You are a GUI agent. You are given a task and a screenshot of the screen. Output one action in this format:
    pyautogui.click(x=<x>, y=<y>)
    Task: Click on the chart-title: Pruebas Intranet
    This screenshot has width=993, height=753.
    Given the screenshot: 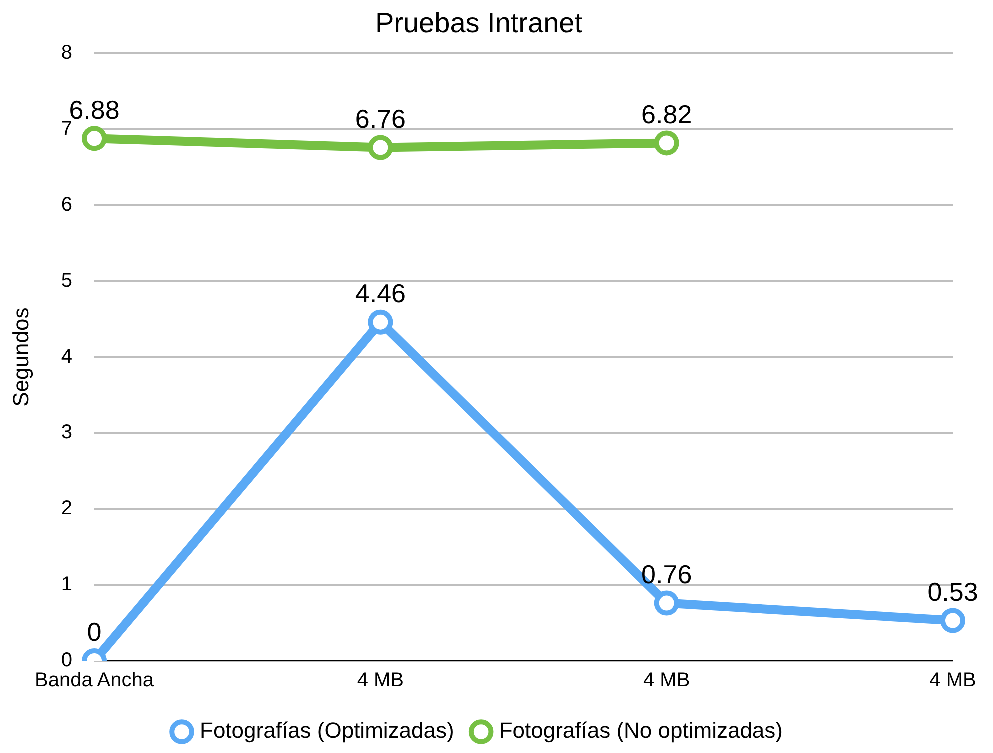 What is the action you would take?
    pyautogui.click(x=479, y=23)
    